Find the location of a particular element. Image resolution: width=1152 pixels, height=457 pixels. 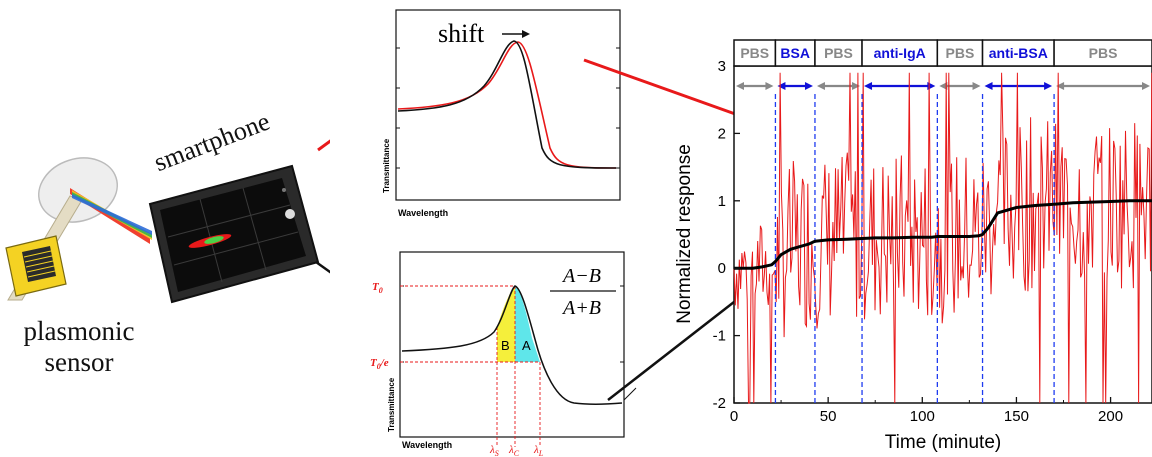

lambda-c-label: λC is located at coordinates (514, 450).